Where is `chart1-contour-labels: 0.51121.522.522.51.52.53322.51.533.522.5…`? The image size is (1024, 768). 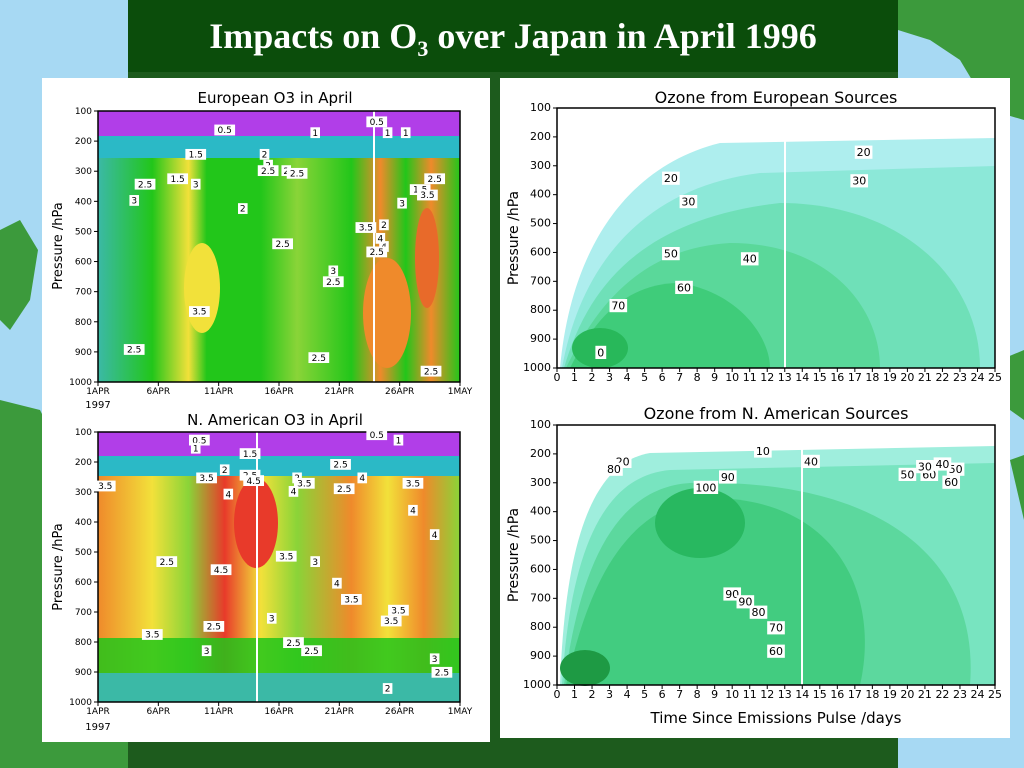
chart1-contour-labels: 0.51121.522.522.51.52.53322.51.533.522.5… is located at coordinates (284, 246).